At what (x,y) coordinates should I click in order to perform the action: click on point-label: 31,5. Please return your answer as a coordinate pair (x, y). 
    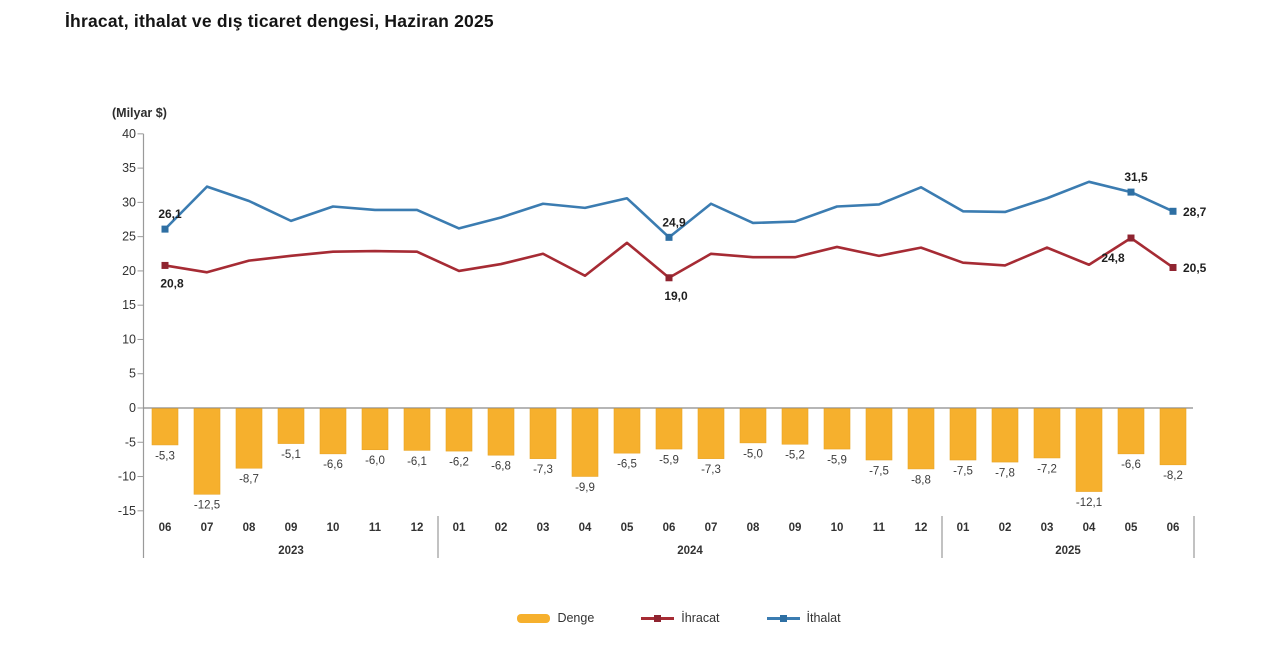
    Looking at the image, I should click on (1136, 177).